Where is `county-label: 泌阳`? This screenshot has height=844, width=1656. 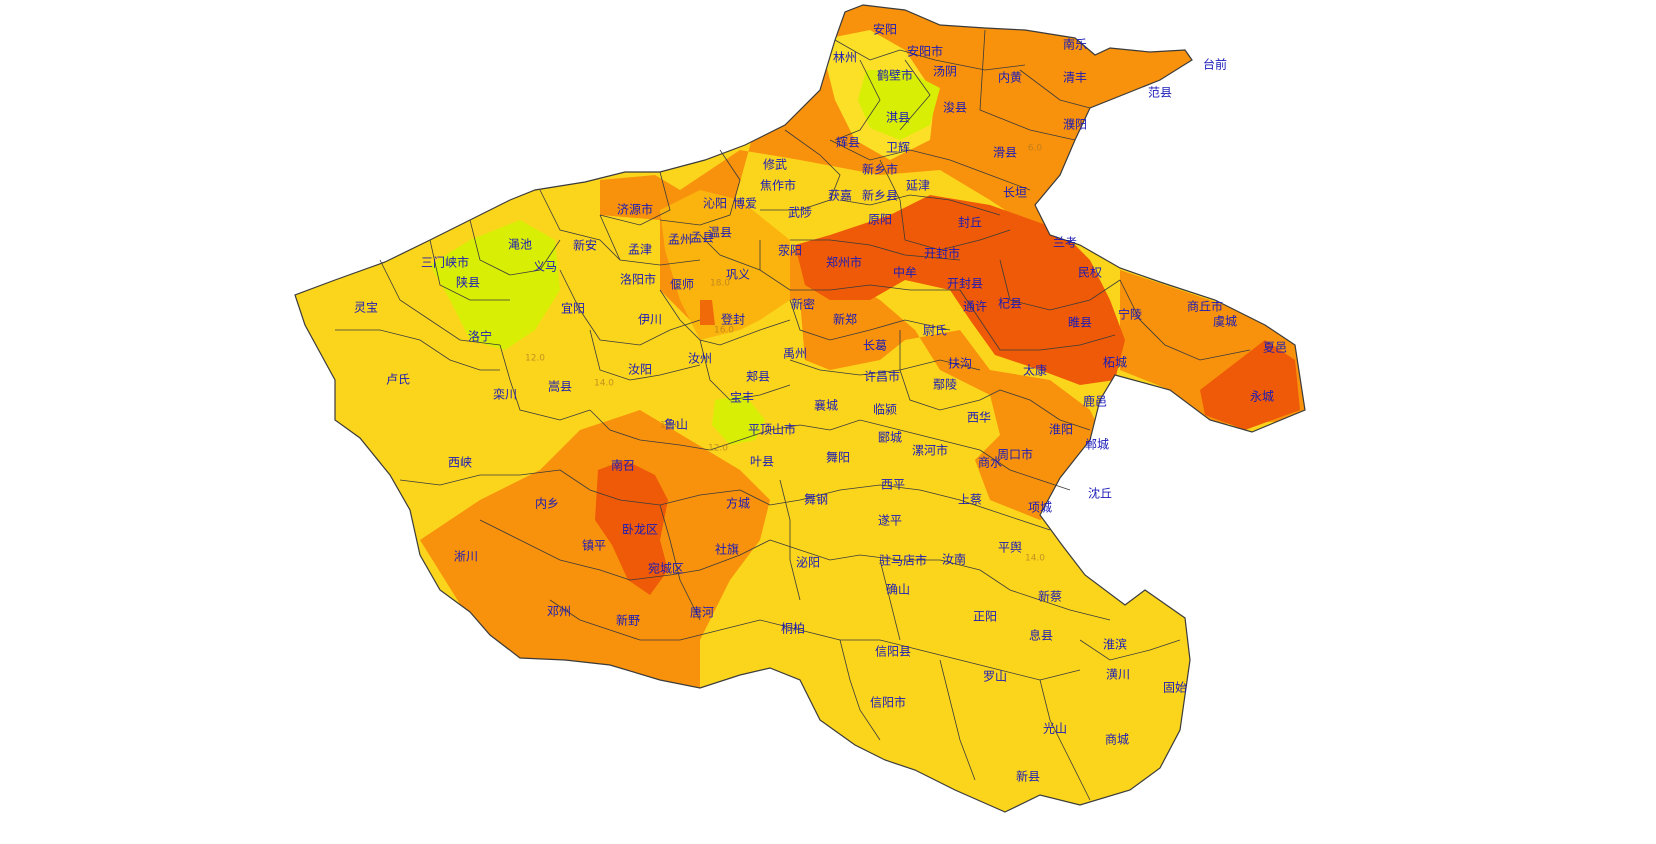 county-label: 泌阳 is located at coordinates (808, 563).